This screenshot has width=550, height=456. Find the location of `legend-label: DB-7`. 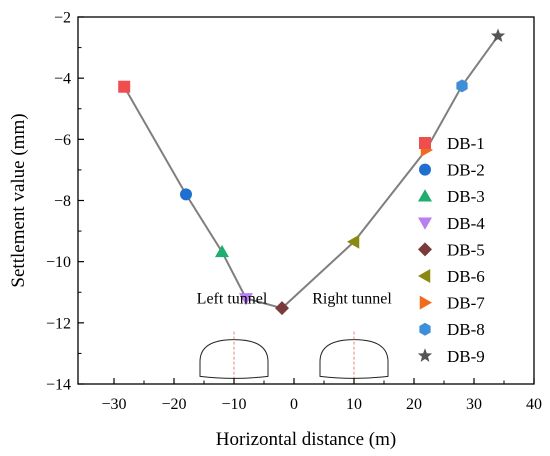

legend-label: DB-7 is located at coordinates (466, 303).